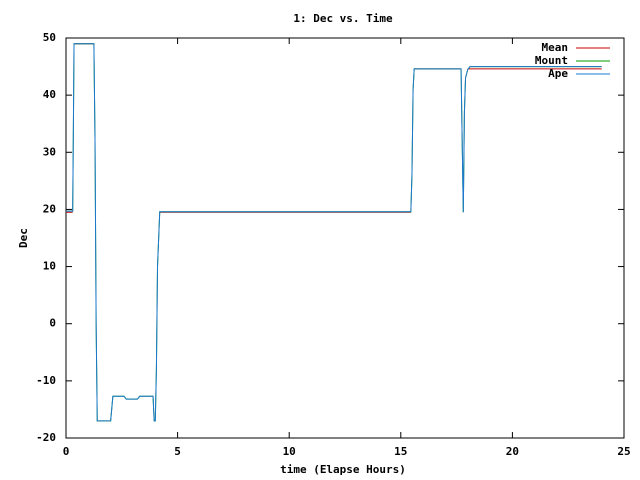 This screenshot has width=640, height=480. Describe the element at coordinates (49, 266) in the screenshot. I see `y-tick-label: 10` at that location.